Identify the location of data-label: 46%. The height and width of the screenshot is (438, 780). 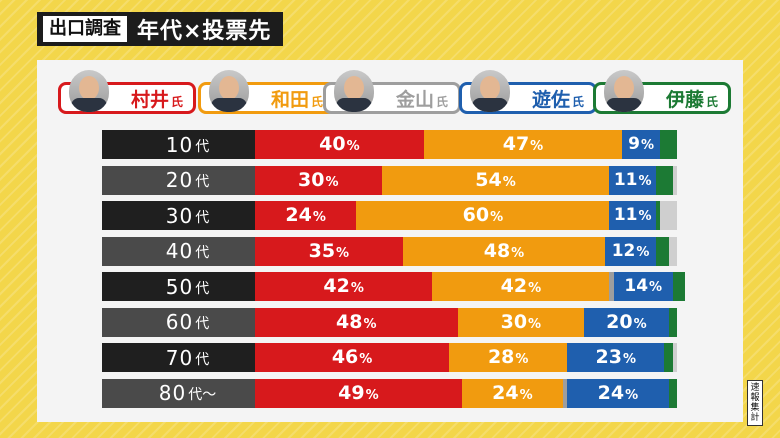
(352, 357).